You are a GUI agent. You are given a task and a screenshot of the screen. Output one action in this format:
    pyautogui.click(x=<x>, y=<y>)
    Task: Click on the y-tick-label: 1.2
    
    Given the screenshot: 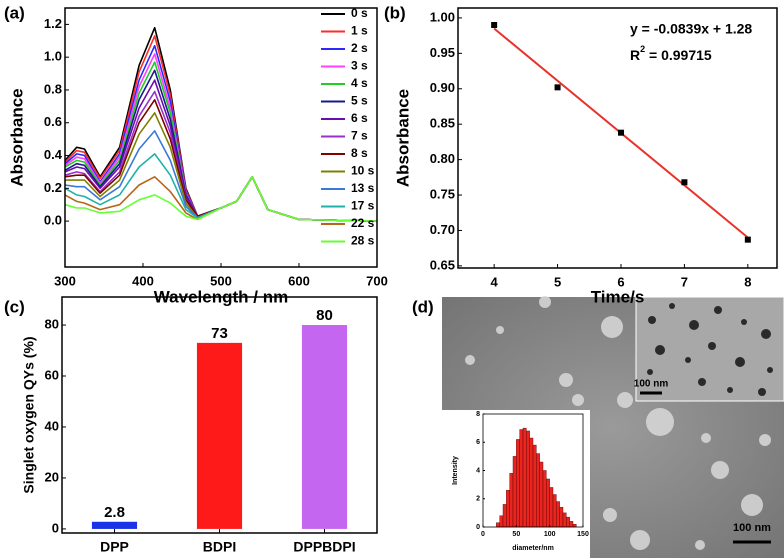 What is the action you would take?
    pyautogui.click(x=53, y=23)
    